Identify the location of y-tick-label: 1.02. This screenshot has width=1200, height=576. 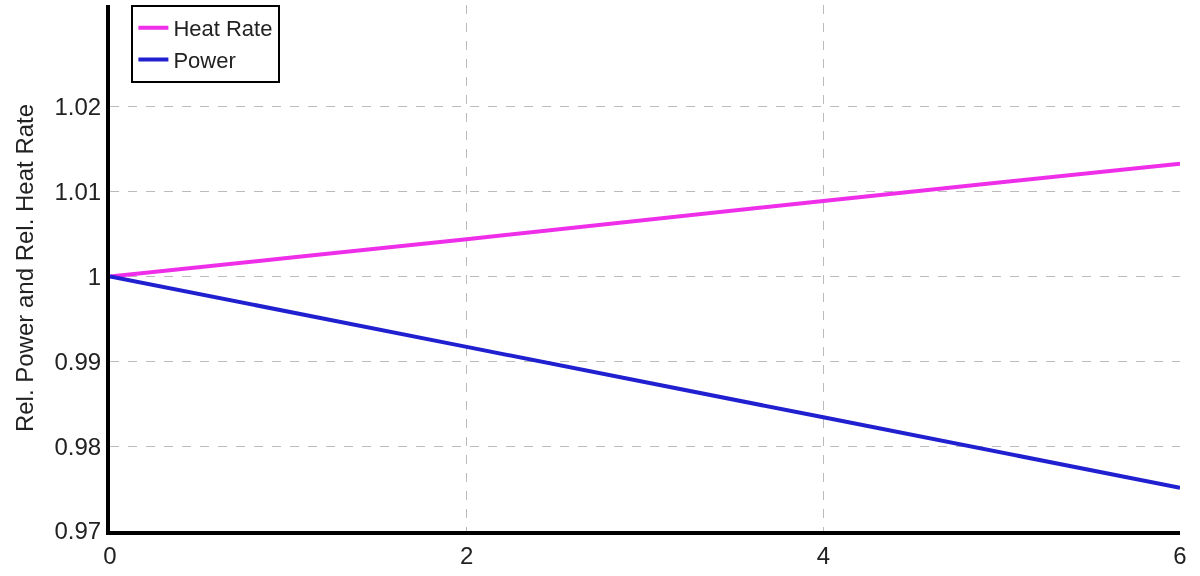
(78, 107).